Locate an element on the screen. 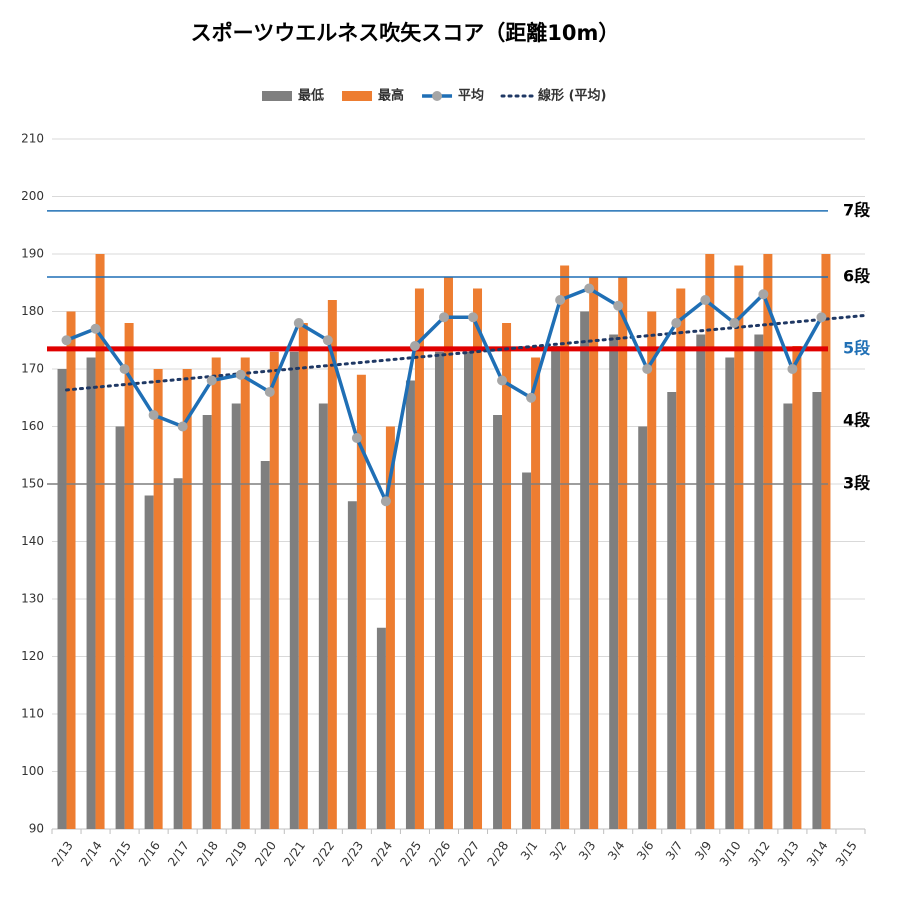  legend-label: 最高 is located at coordinates (391, 96).